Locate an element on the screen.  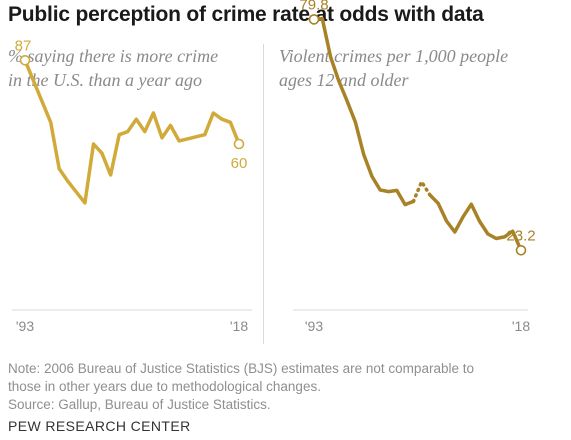
left-series-line is located at coordinates (132, 131).